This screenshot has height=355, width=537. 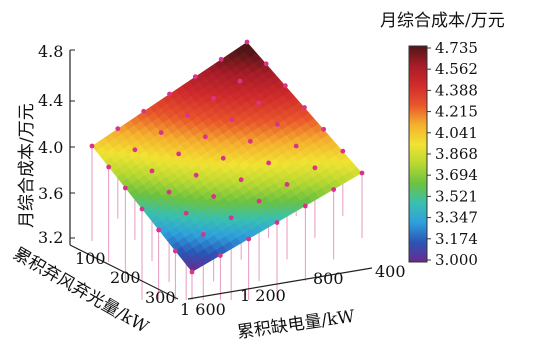 What do you see at coordinates (50, 193) in the screenshot?
I see `z-tick-label: 3.6` at bounding box center [50, 193].